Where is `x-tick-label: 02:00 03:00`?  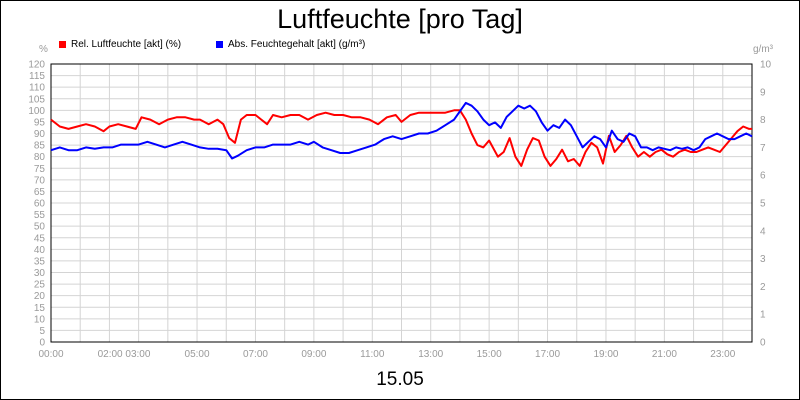
x-tick-label: 02:00 03:00 is located at coordinates (124, 354).